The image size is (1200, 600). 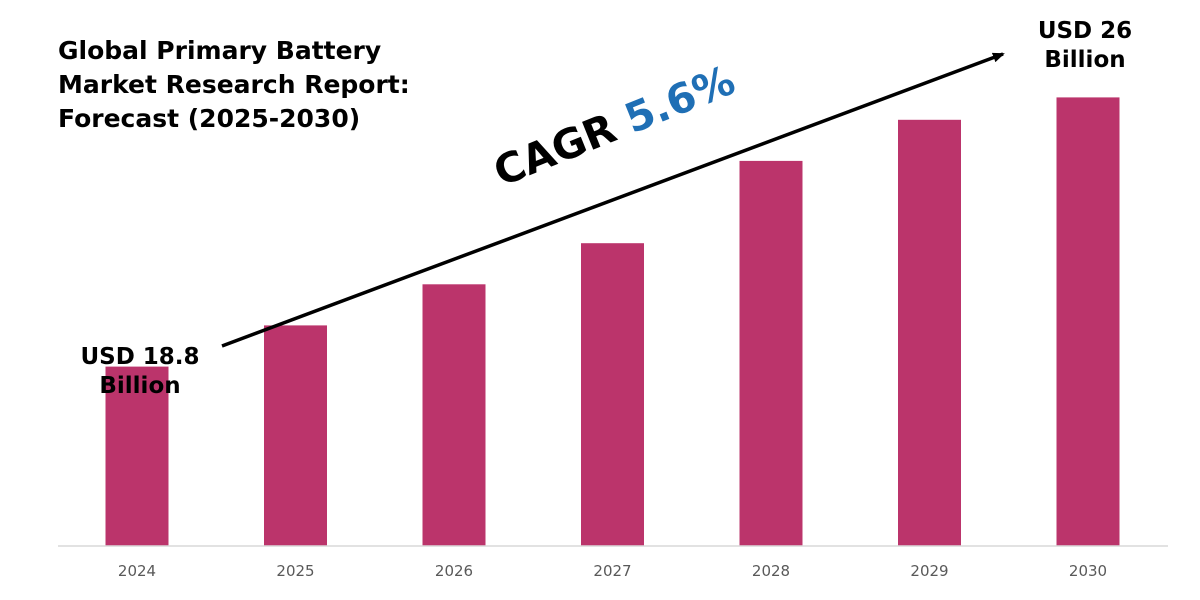 I want to click on x-tick-label-2030: 2030, so click(x=1088, y=571).